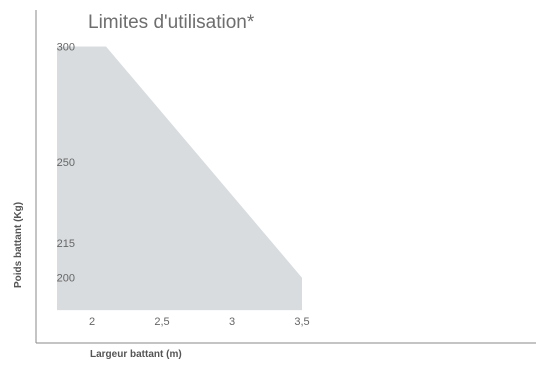  What do you see at coordinates (66, 279) in the screenshot?
I see `y-tick-label: 200` at bounding box center [66, 279].